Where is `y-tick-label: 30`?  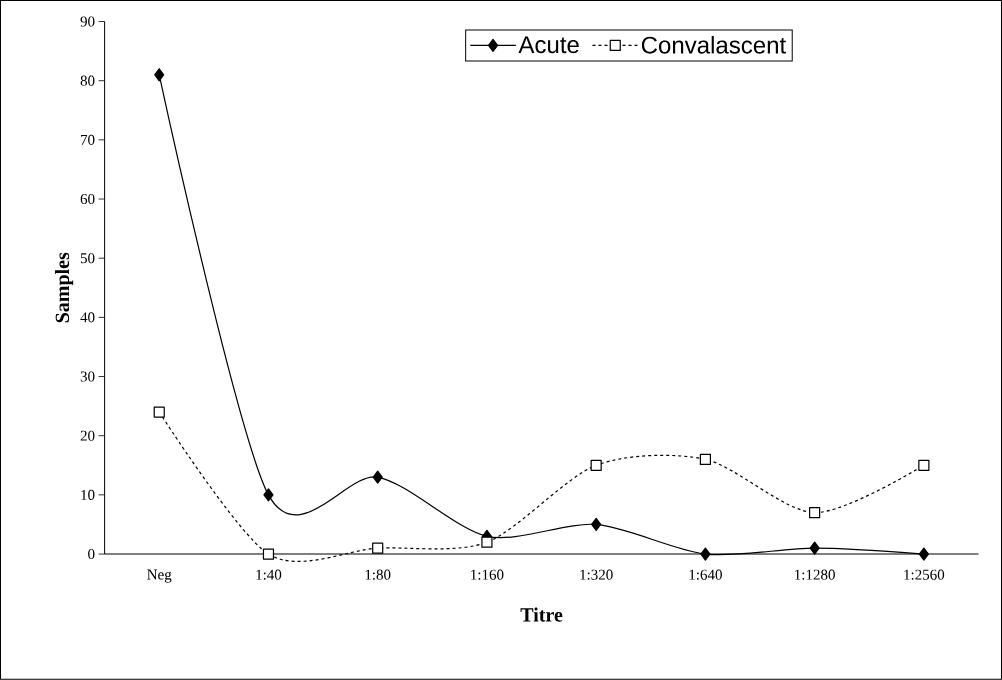
y-tick-label: 30 is located at coordinates (87, 376).